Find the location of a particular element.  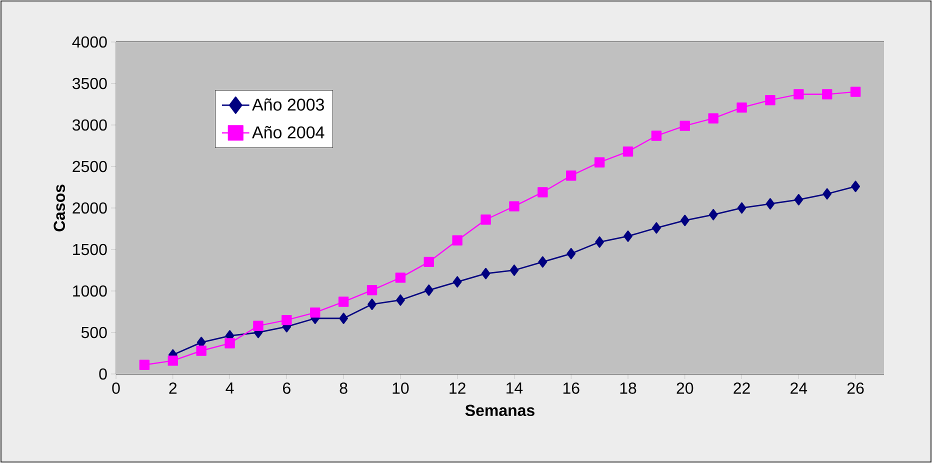

x-tick-label: 16 is located at coordinates (571, 388).